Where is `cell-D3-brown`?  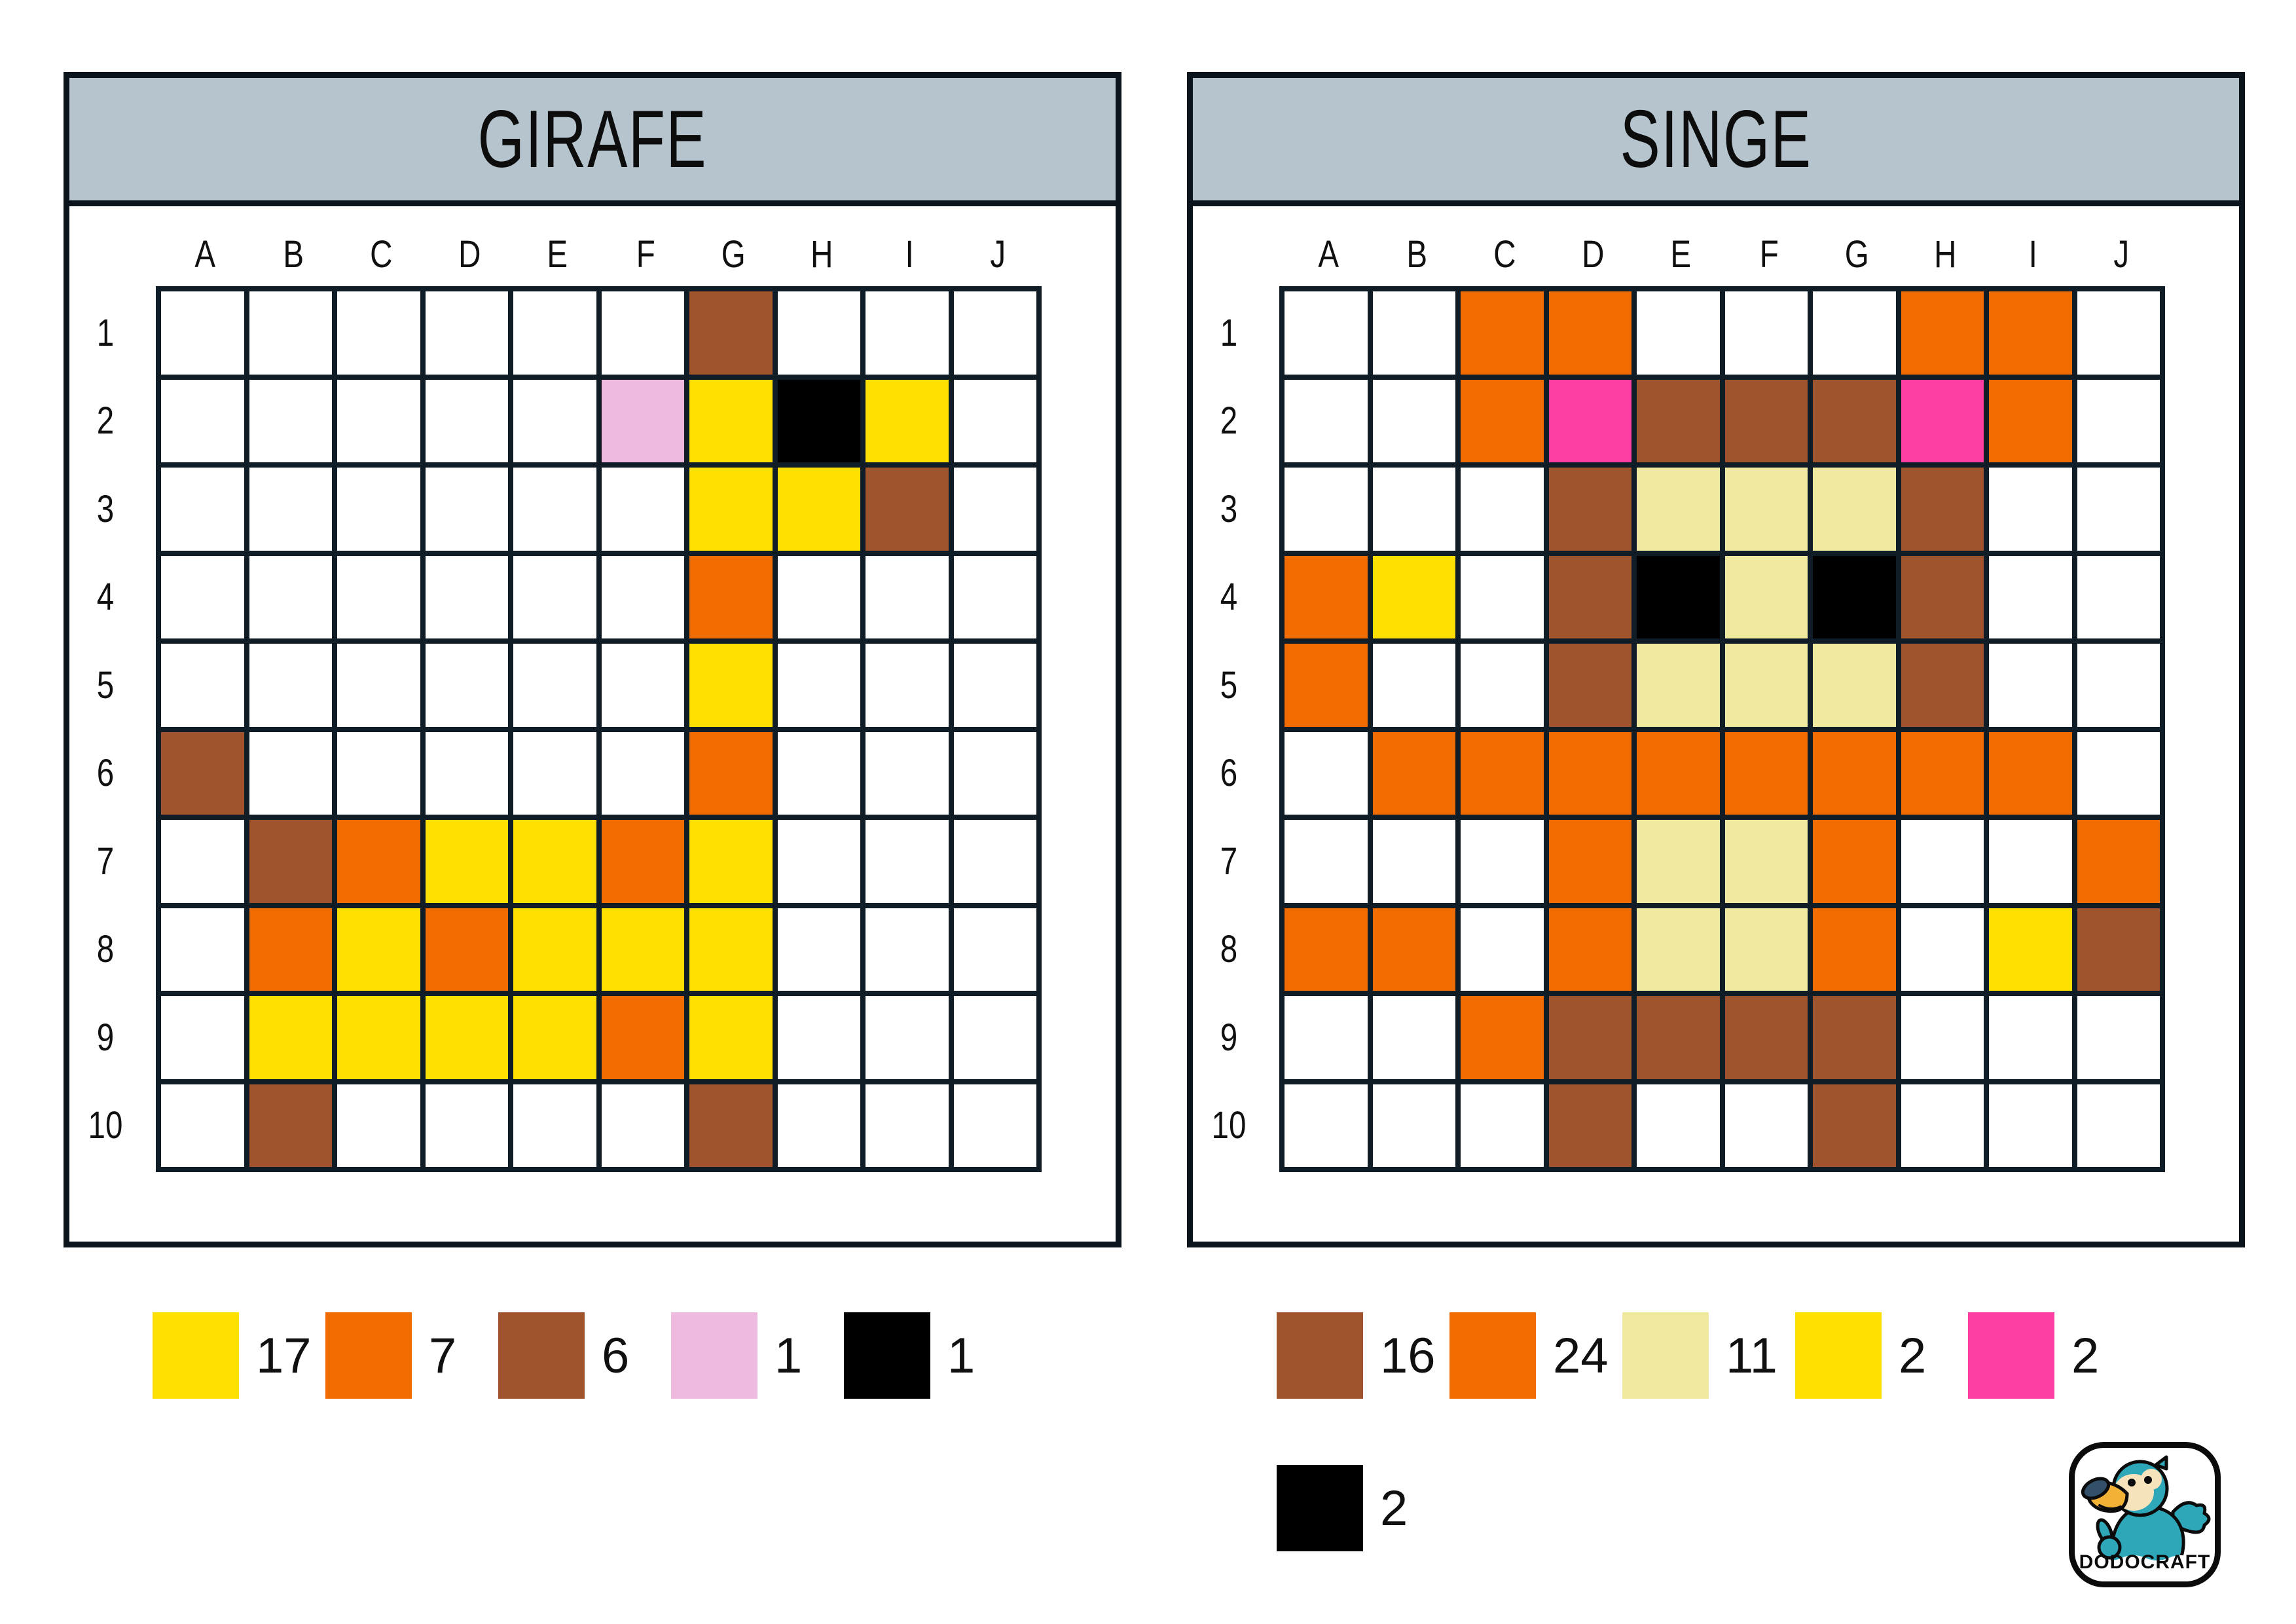 cell-D3-brown is located at coordinates (1589, 509).